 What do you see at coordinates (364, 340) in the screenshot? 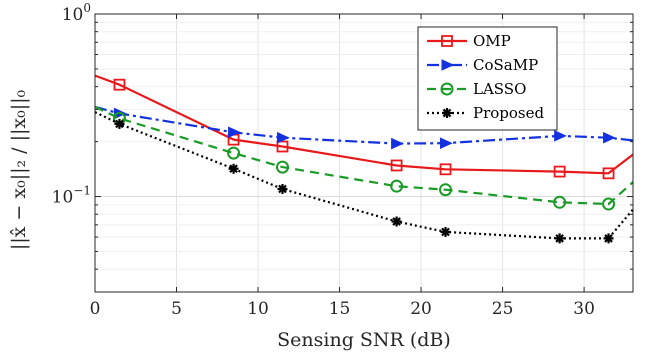
I see `x-axis-label: Sensing SNR (dB)` at bounding box center [364, 340].